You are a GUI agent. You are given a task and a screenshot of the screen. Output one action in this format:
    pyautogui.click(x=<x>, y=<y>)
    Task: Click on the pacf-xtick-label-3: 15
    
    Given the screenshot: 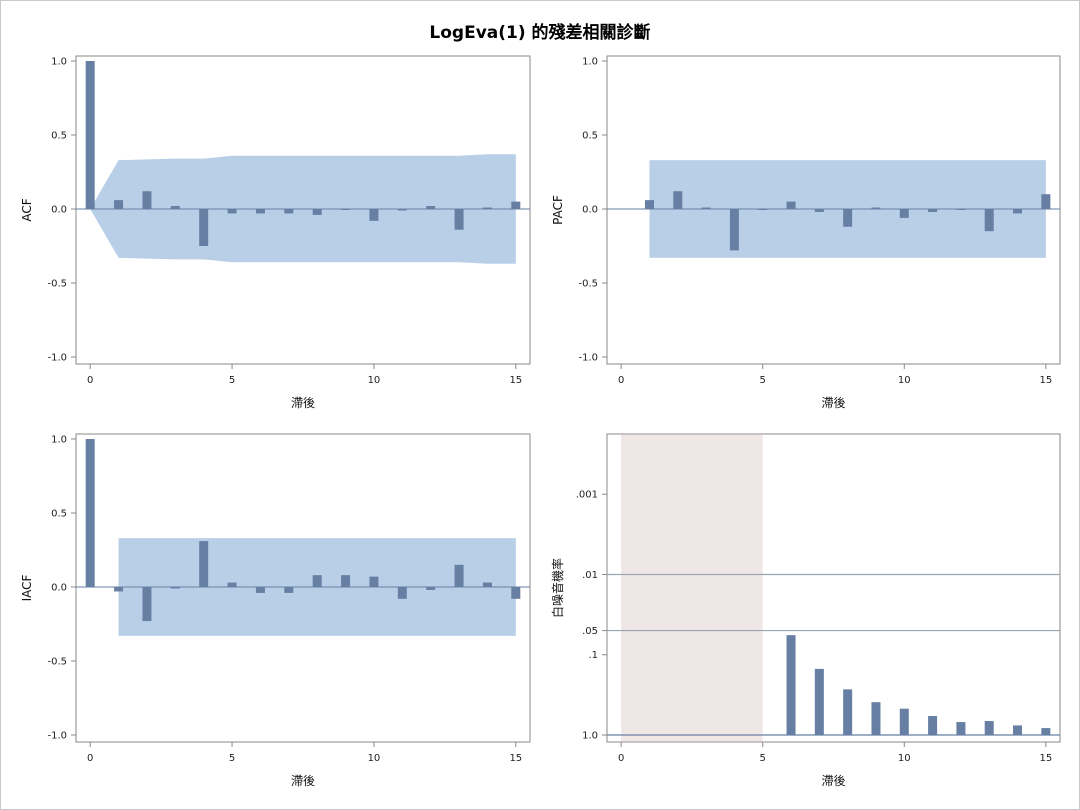 What is the action you would take?
    pyautogui.click(x=1045, y=380)
    